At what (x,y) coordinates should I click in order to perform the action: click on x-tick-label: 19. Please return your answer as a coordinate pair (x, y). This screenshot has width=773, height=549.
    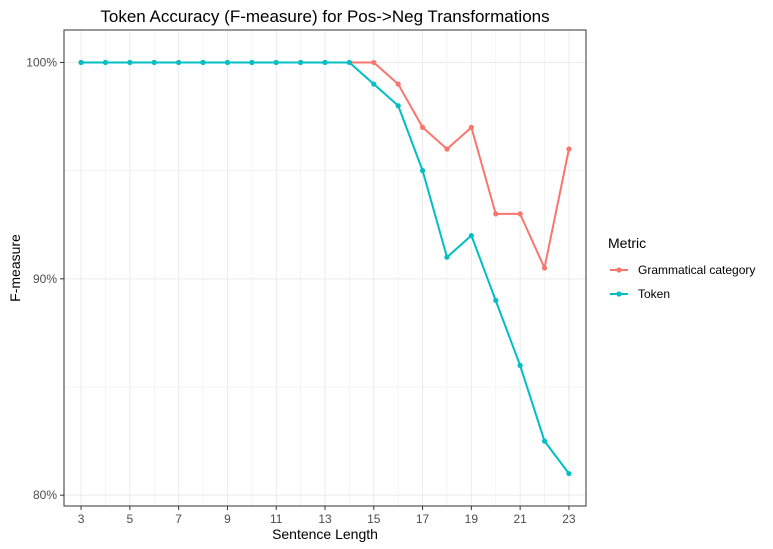
    Looking at the image, I should click on (472, 519).